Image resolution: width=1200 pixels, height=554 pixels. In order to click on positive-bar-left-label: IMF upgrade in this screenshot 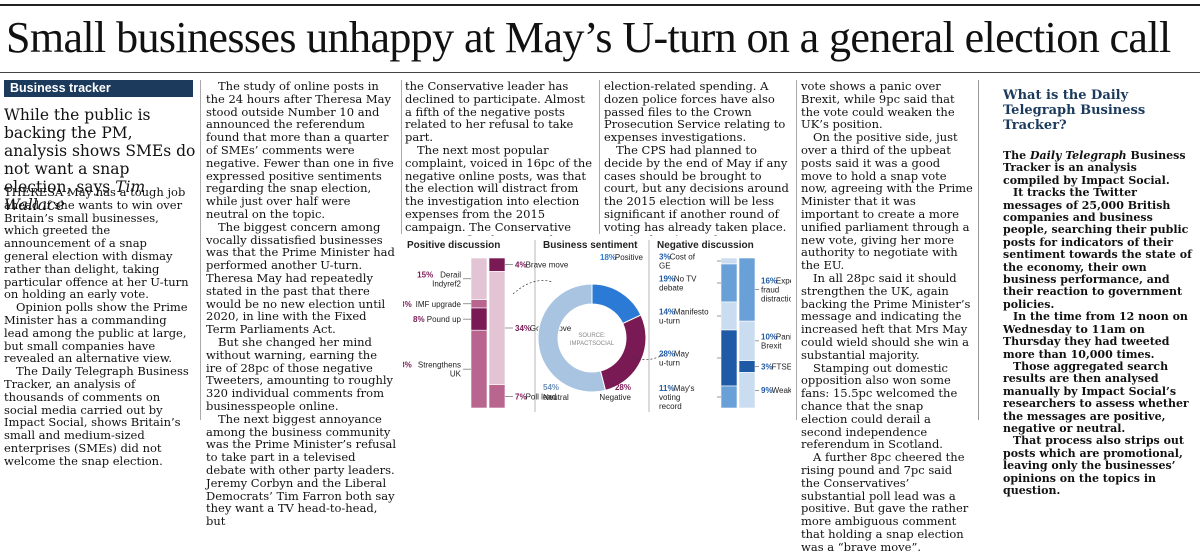, I will do `click(439, 304)`.